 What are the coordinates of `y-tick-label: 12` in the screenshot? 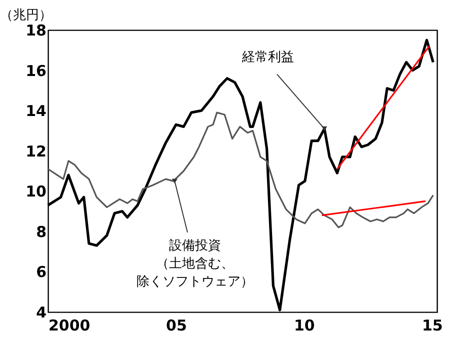 It's located at (36, 151).